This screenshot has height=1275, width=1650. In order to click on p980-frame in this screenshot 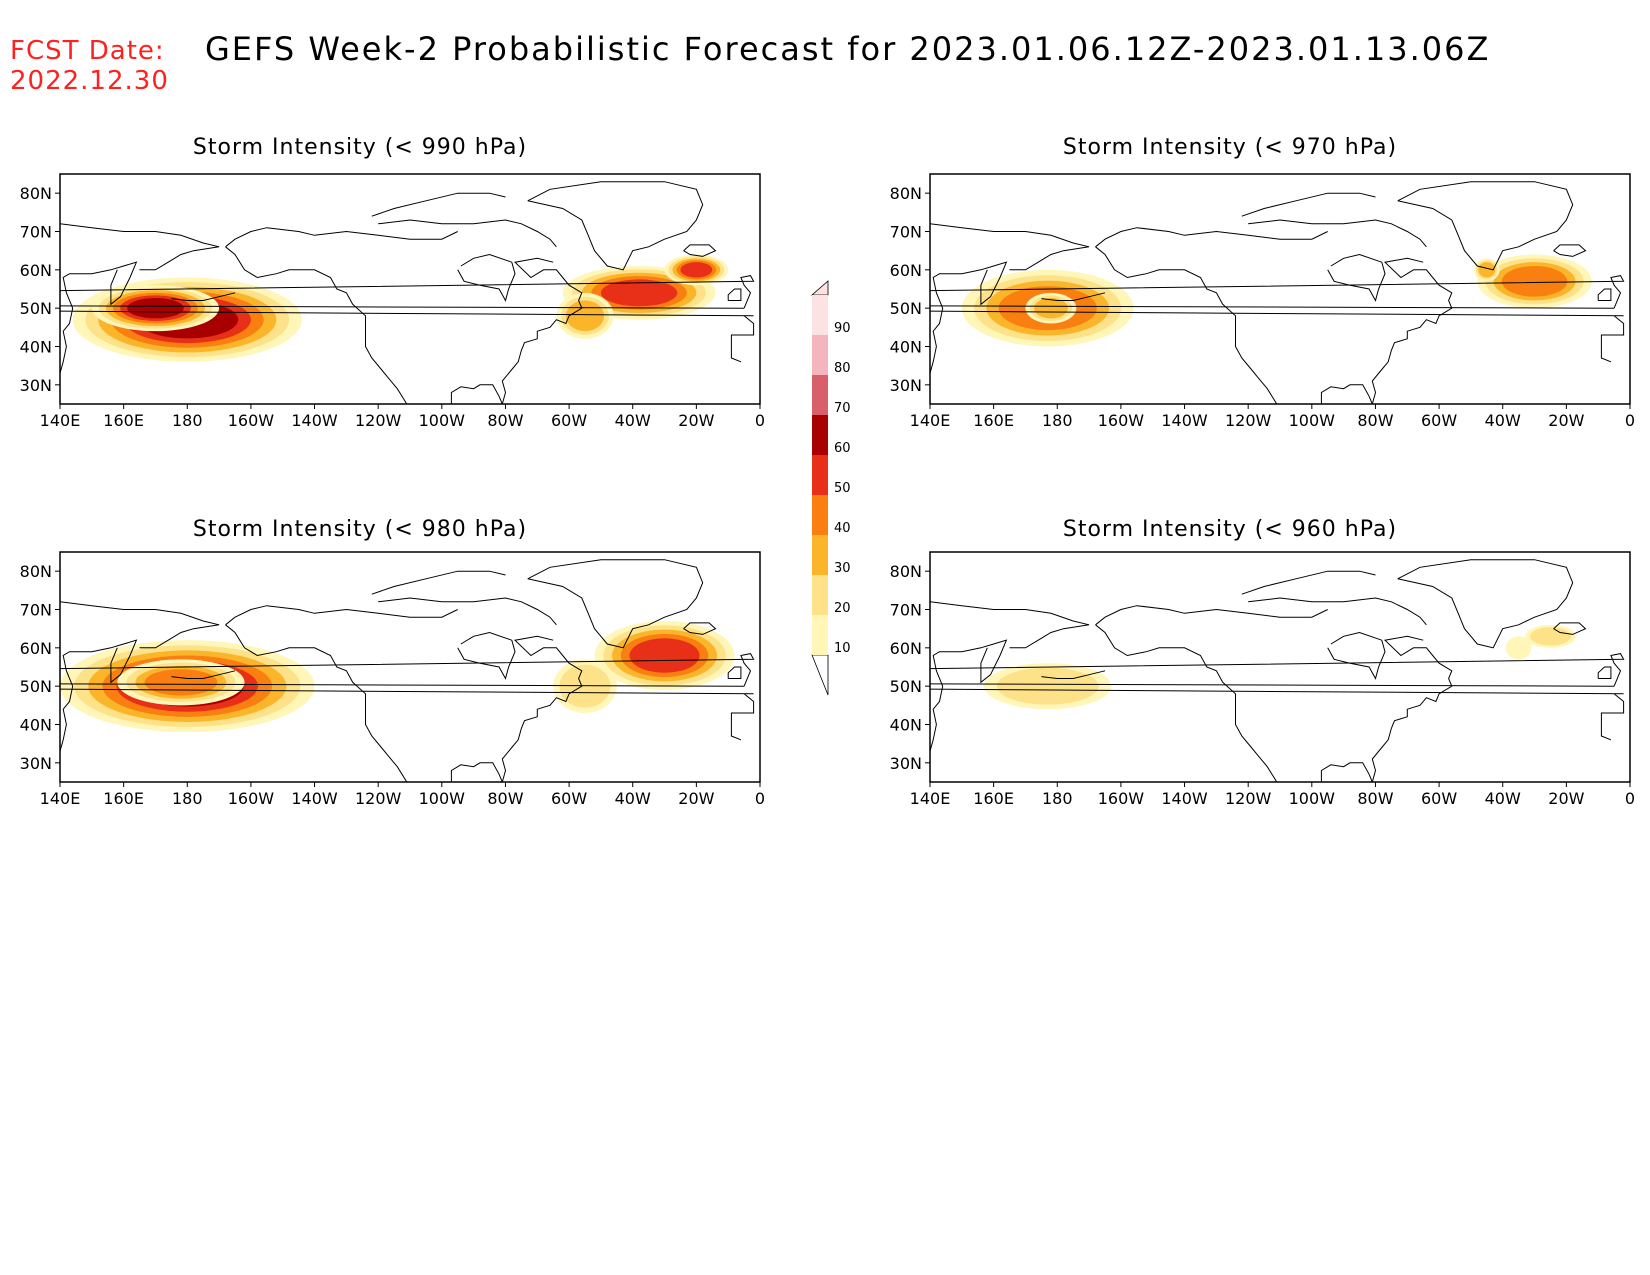, I will do `click(410, 667)`.